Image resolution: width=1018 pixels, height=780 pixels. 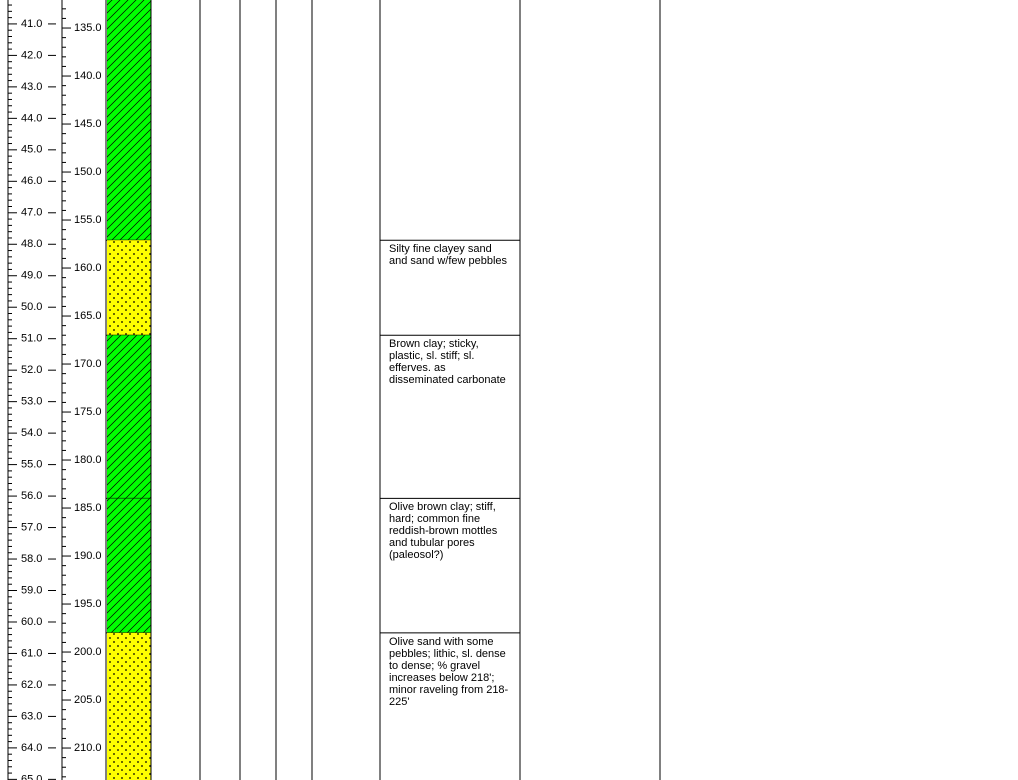 What do you see at coordinates (31, 527) in the screenshot?
I see `meter-tick-label: 57.0` at bounding box center [31, 527].